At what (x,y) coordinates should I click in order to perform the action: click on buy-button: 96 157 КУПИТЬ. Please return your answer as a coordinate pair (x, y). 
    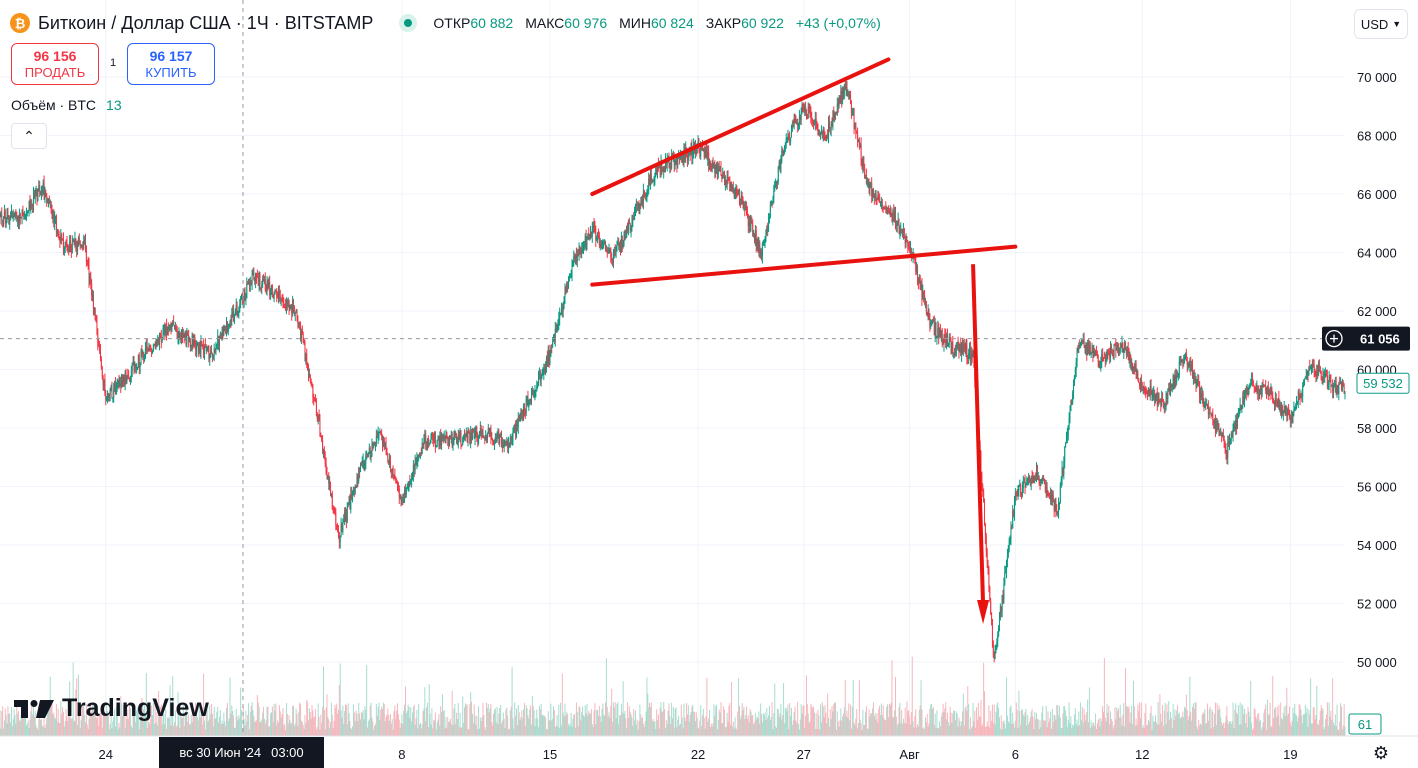
    Looking at the image, I should click on (171, 64).